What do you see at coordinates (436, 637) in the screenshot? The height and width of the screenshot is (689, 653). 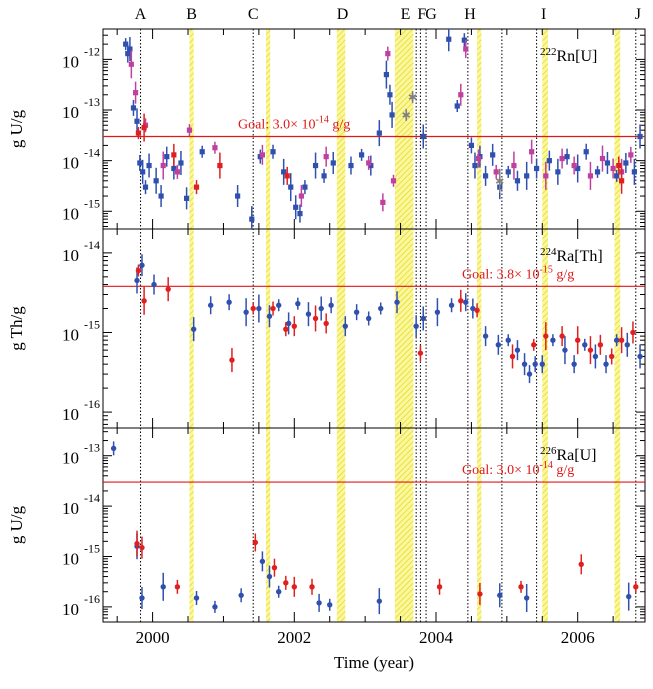 I see `x-tick-label: 2004` at bounding box center [436, 637].